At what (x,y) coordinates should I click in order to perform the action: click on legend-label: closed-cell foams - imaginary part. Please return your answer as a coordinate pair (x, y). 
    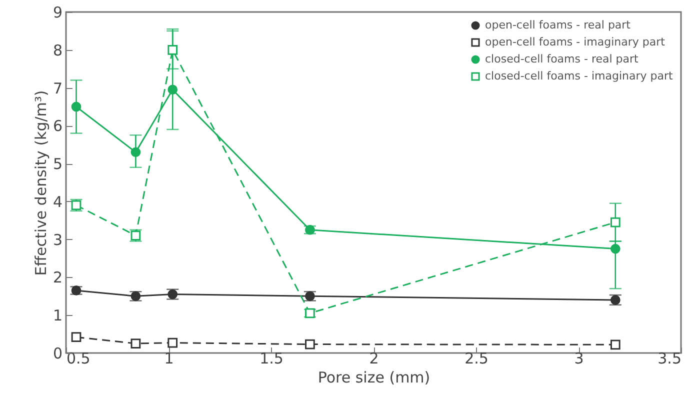
    Looking at the image, I should click on (579, 76).